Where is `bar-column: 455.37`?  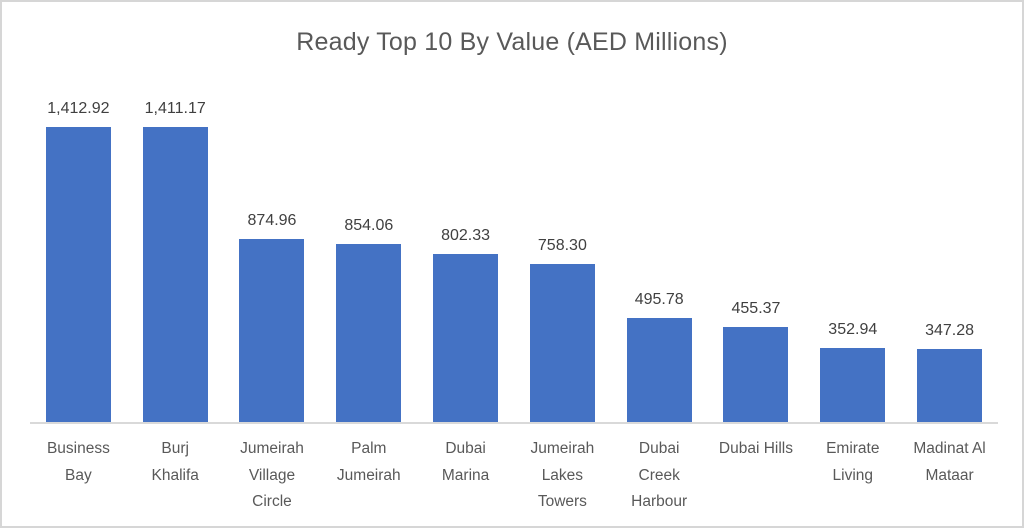 bar-column: 455.37 is located at coordinates (756, 247).